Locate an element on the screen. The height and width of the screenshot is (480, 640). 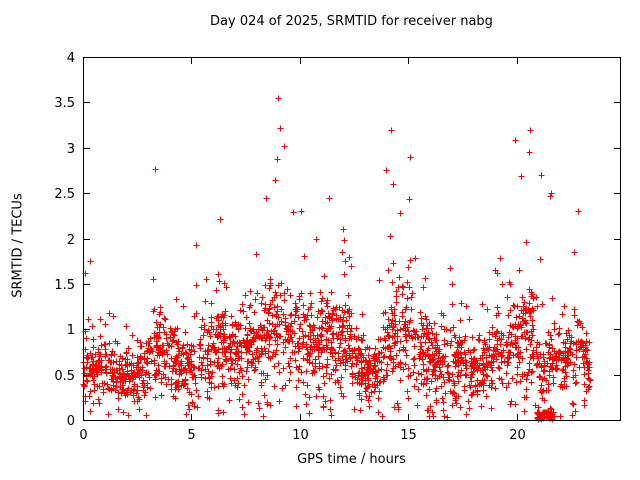
y-tick-label: 2 is located at coordinates (71, 240).